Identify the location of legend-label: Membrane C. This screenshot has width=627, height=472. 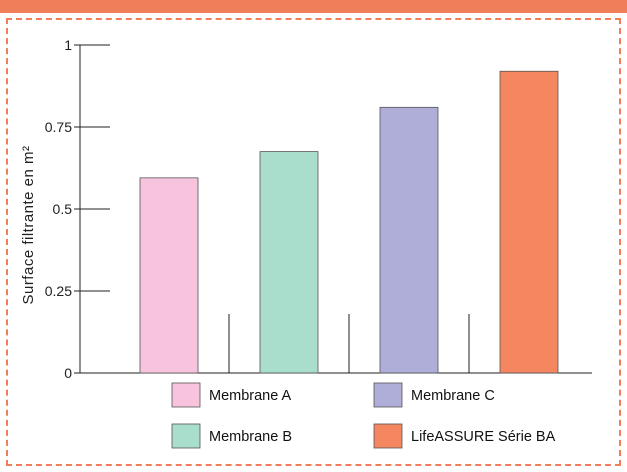
(453, 396).